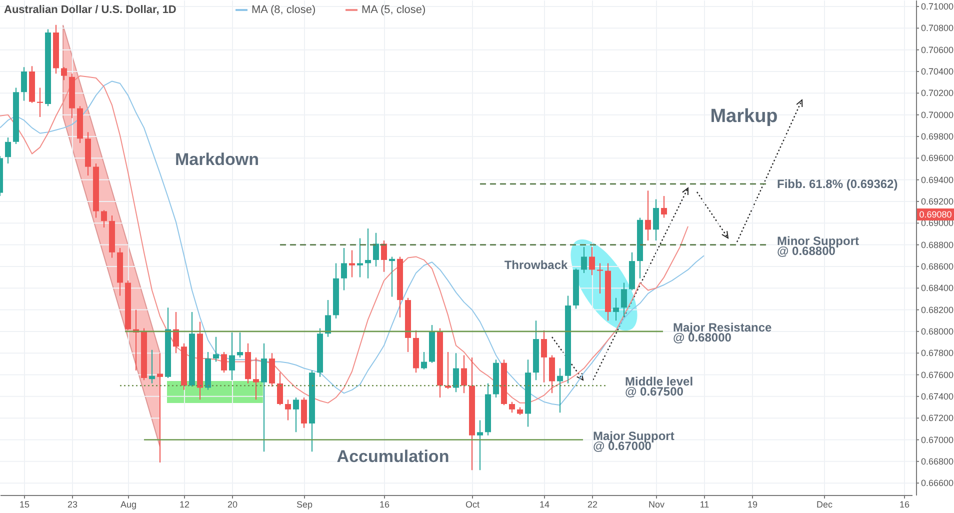 The width and height of the screenshot is (954, 513). Describe the element at coordinates (937, 136) in the screenshot. I see `y-tick-label: 0.69800` at that location.